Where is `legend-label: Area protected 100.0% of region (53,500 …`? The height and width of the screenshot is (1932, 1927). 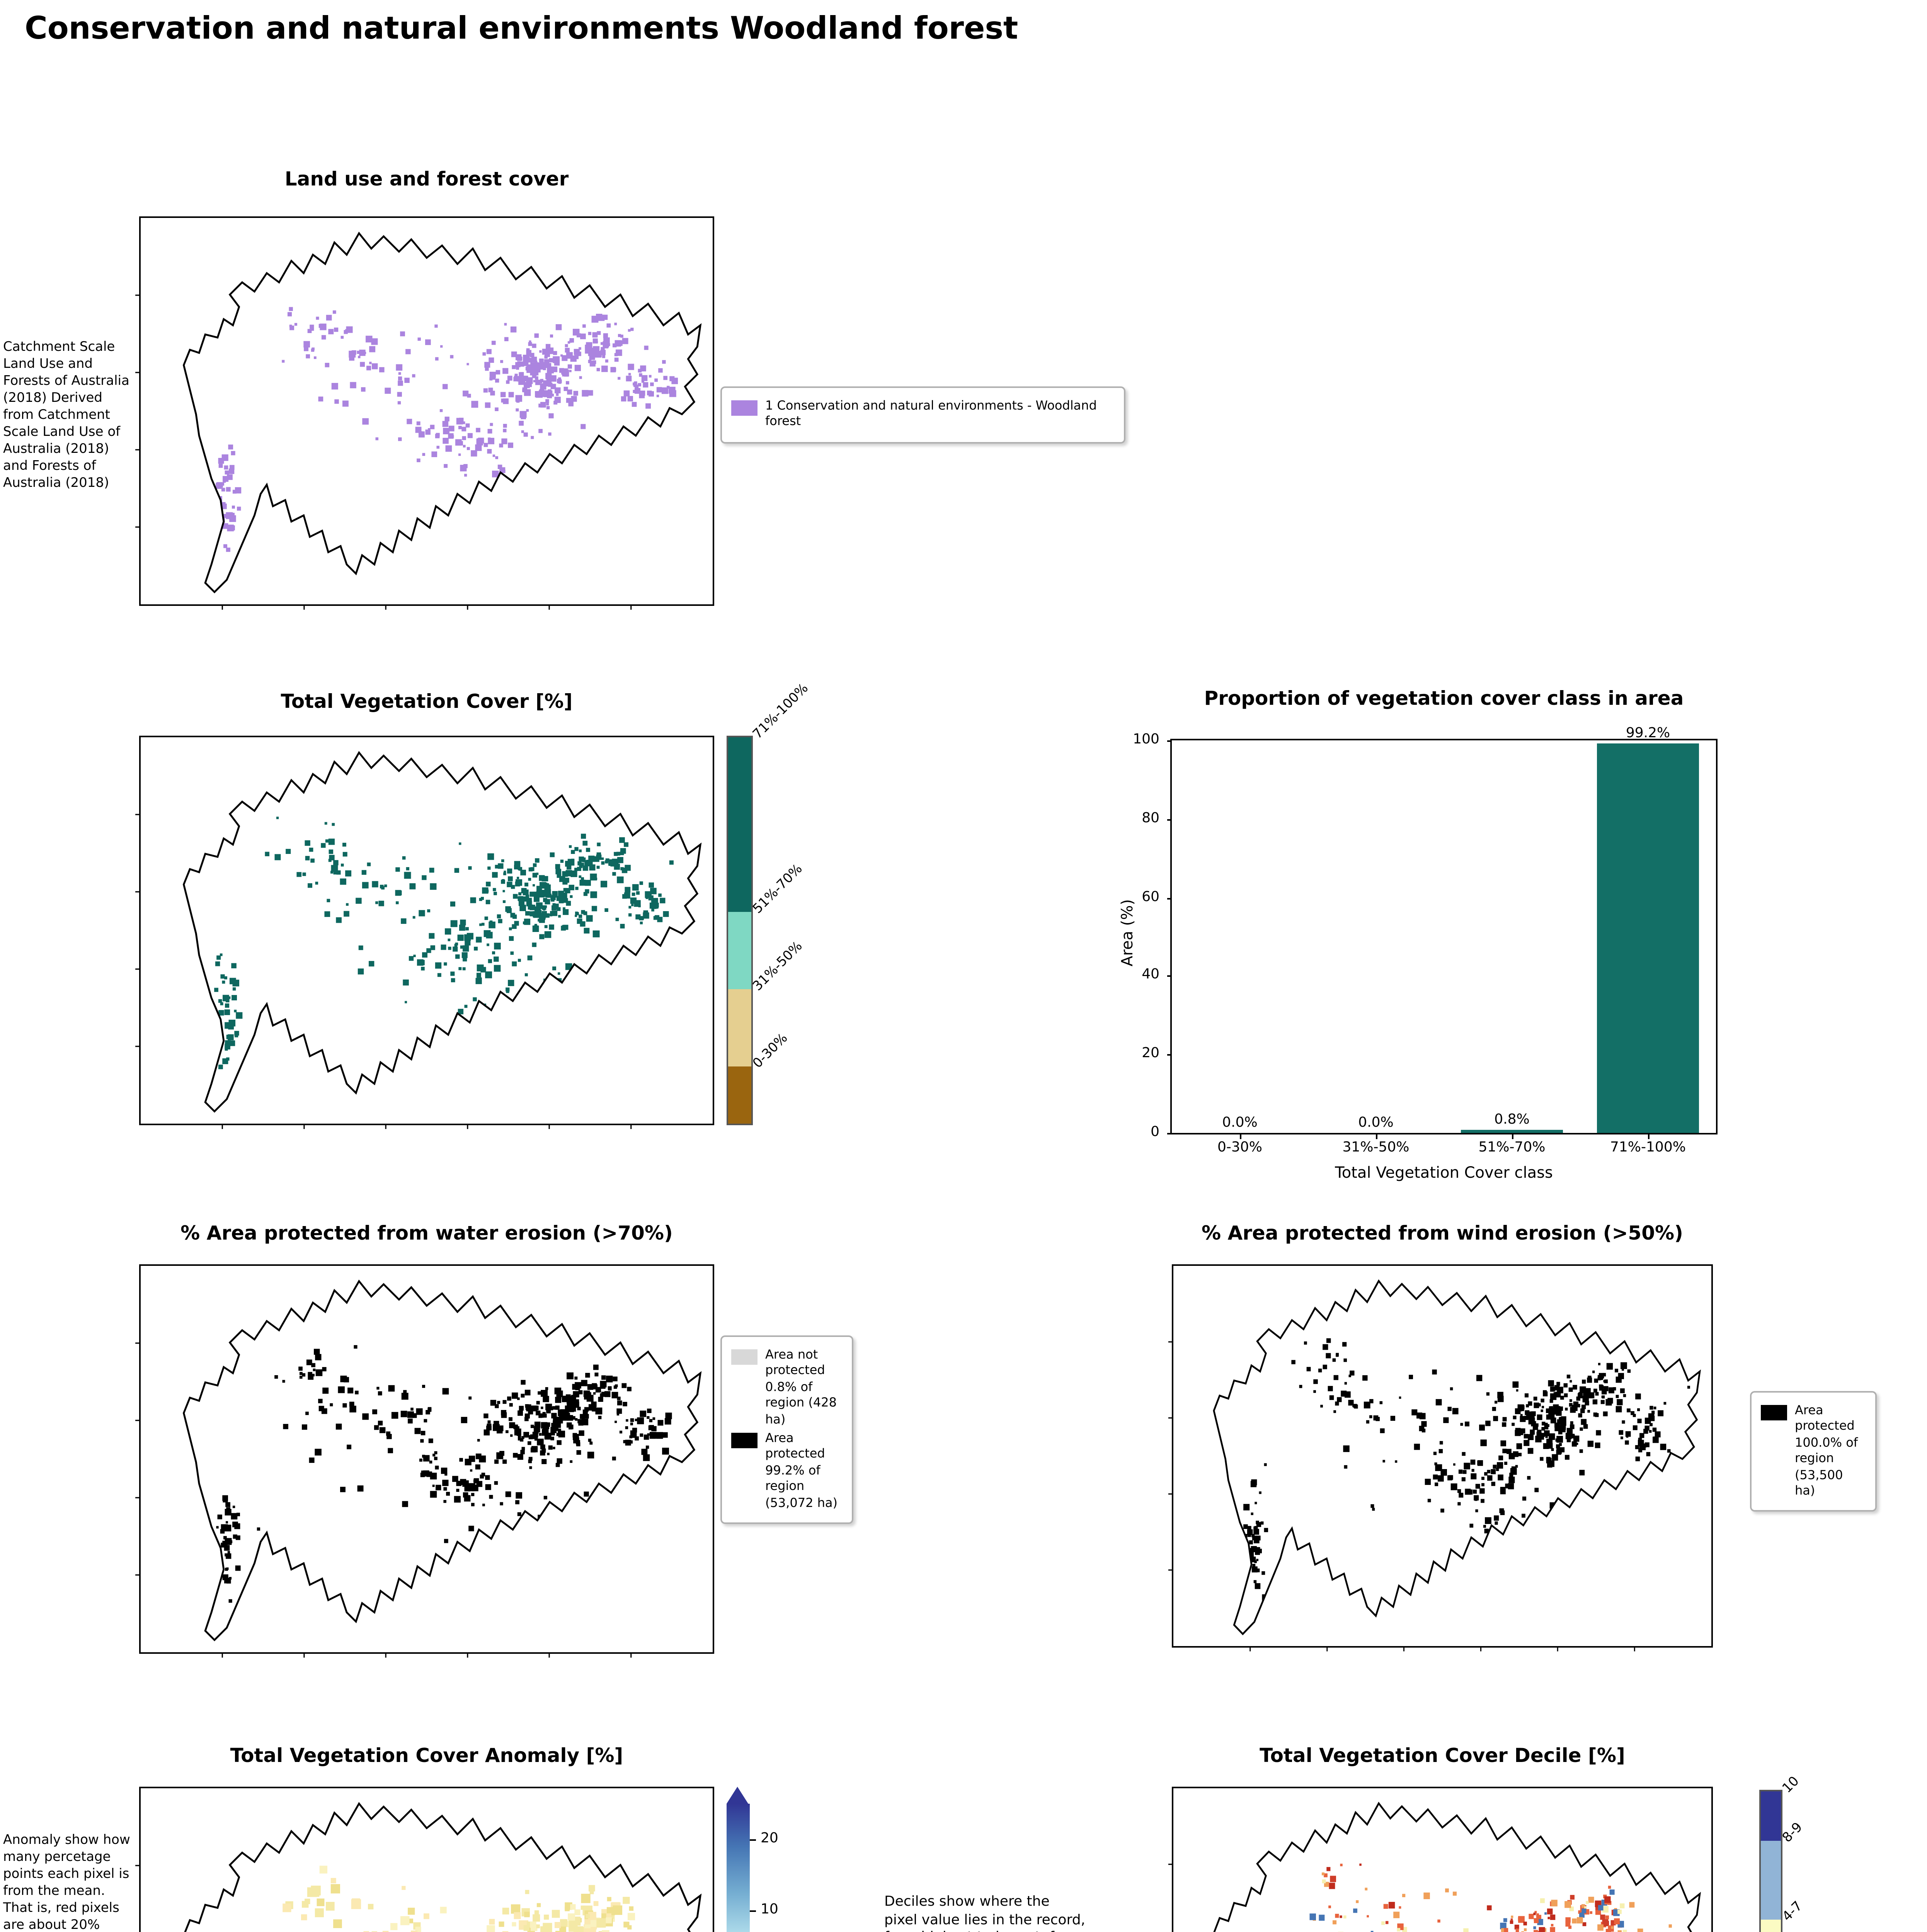
legend-label: Area protected 100.0% of region (53,500 … is located at coordinates (1826, 1451).